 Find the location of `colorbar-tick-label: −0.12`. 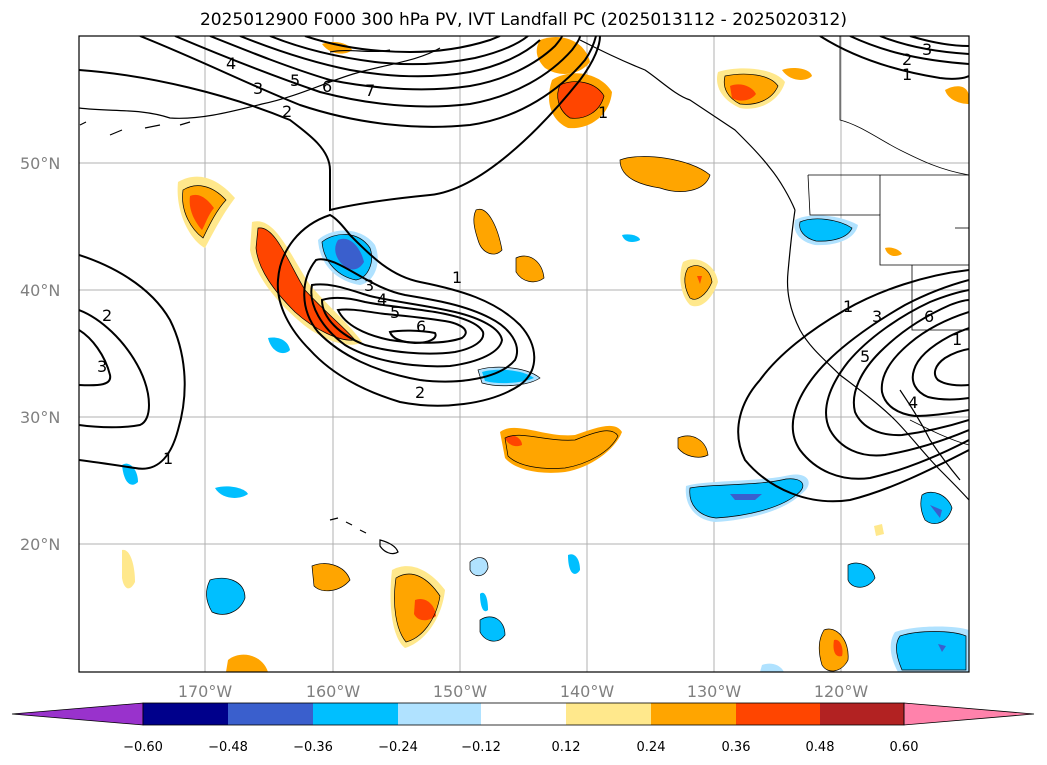

colorbar-tick-label: −0.12 is located at coordinates (481, 747).